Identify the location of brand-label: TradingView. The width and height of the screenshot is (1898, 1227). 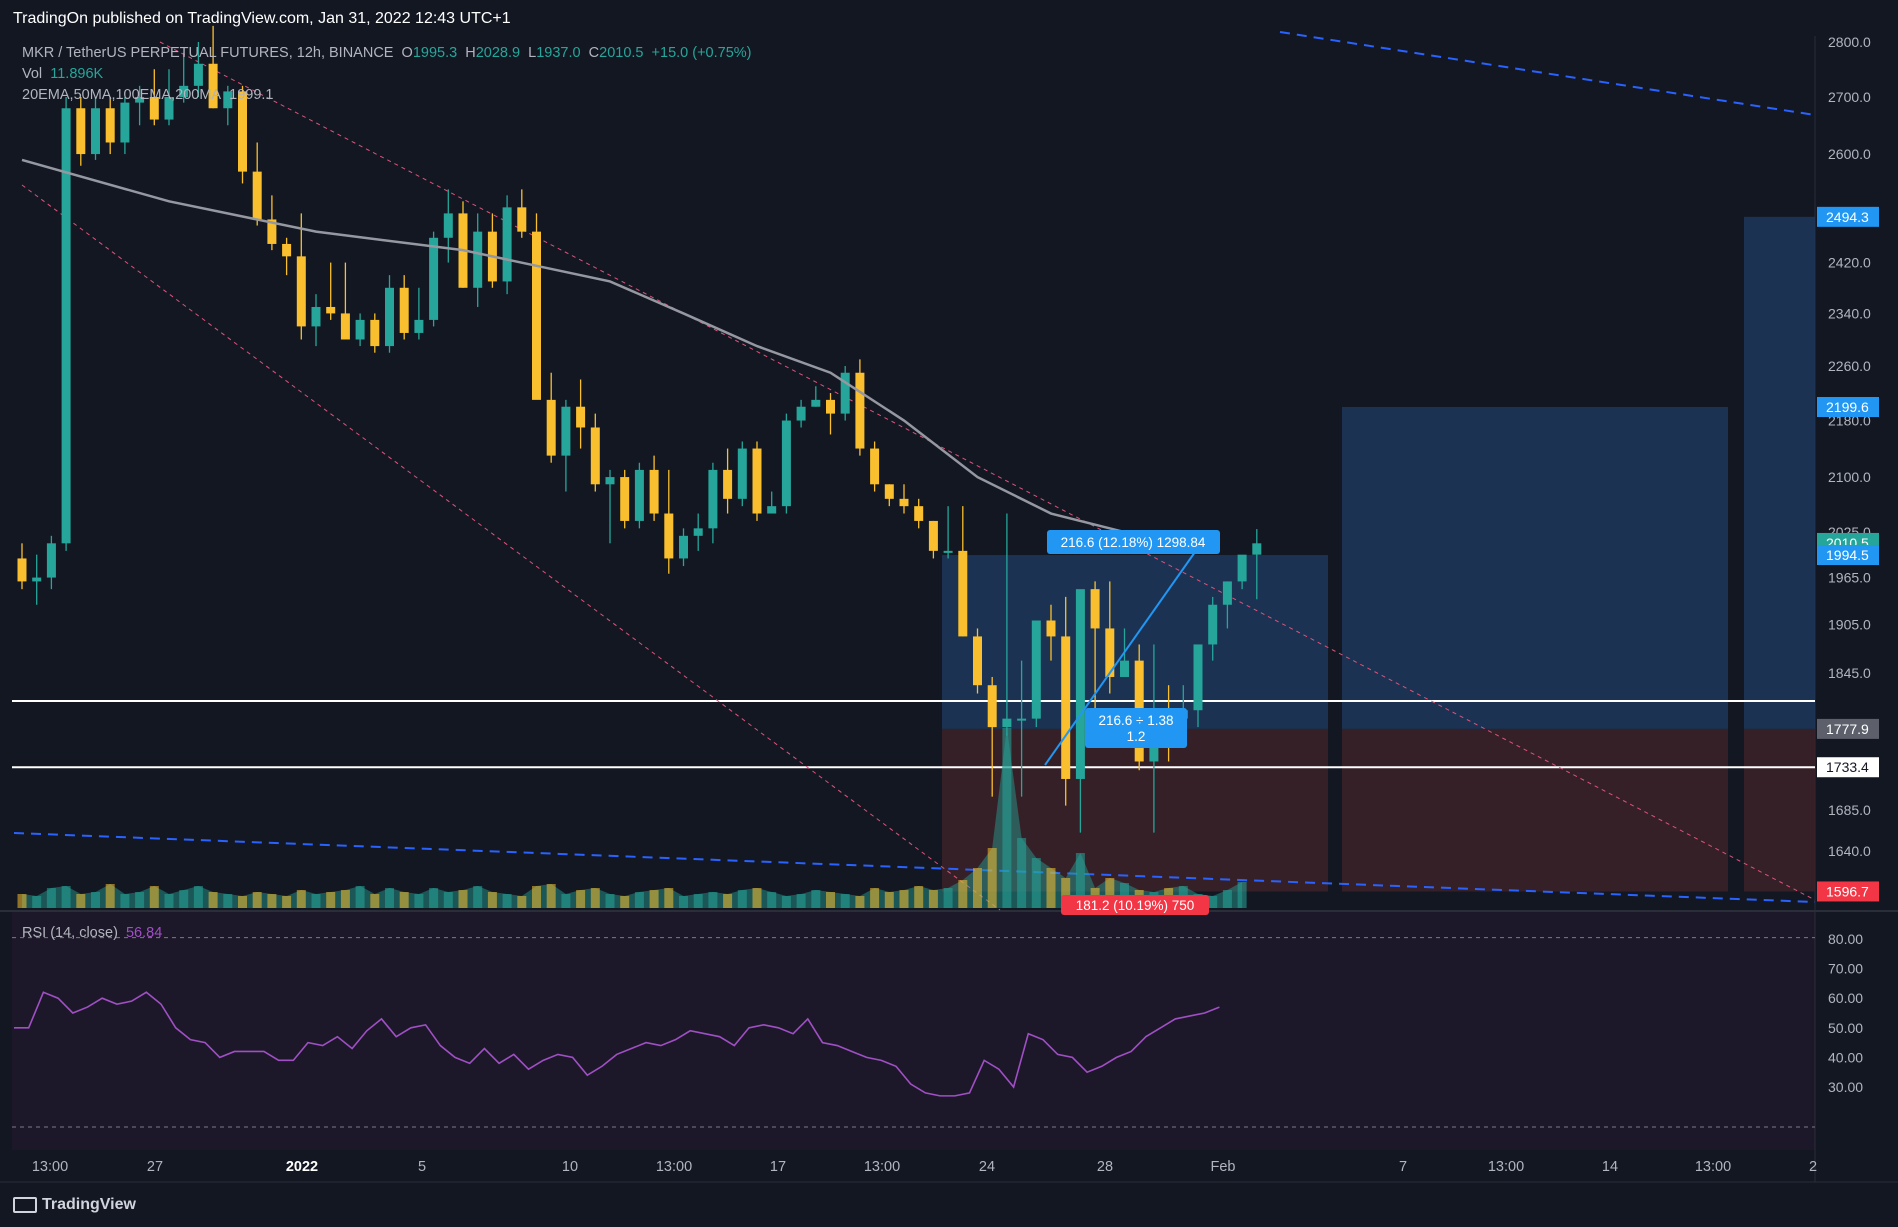
(89, 1204).